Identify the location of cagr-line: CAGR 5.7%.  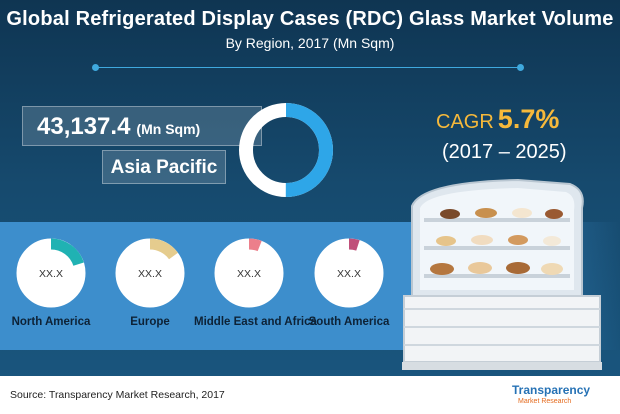
(497, 119).